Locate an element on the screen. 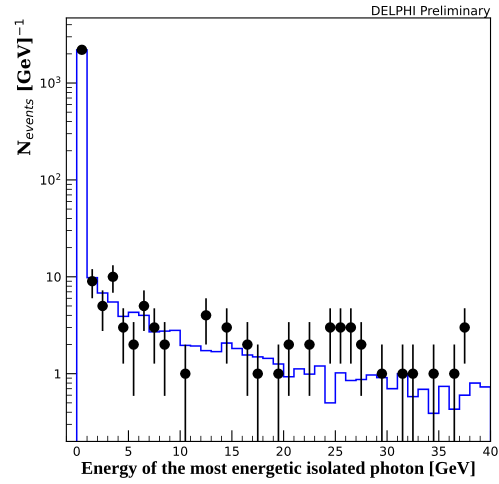  x-tick-label: 0 is located at coordinates (77, 451).